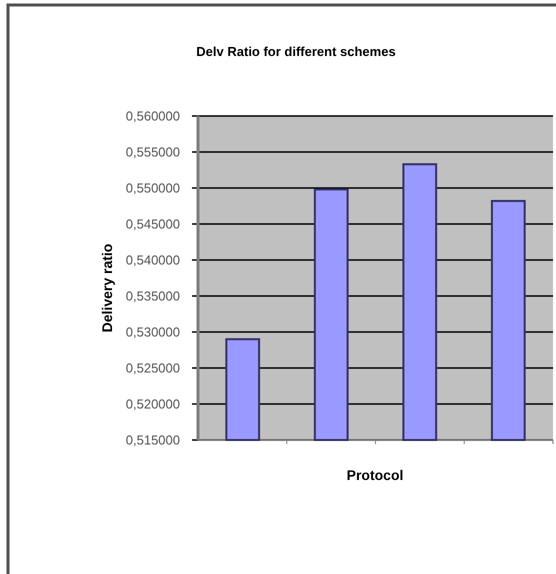 Image resolution: width=556 pixels, height=574 pixels. I want to click on y-tick-label: 0,560000, so click(153, 116).